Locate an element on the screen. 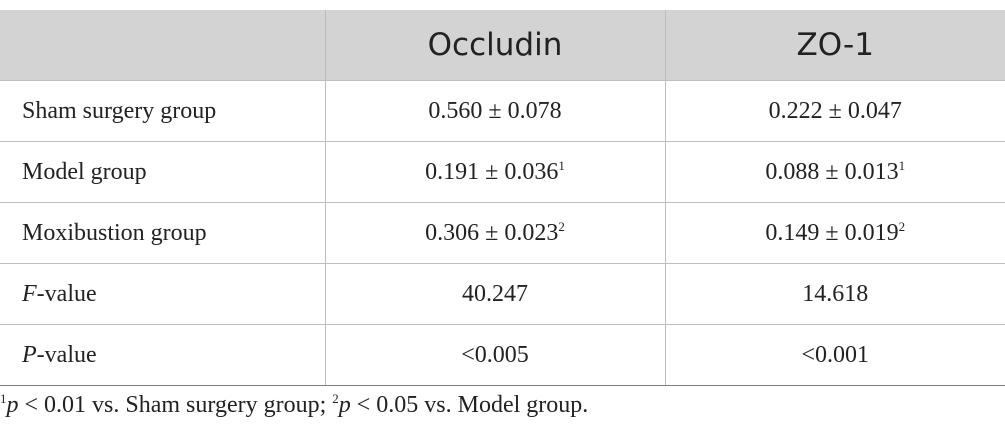  zo1-value: 0.088 ± 0.0131 is located at coordinates (834, 172).